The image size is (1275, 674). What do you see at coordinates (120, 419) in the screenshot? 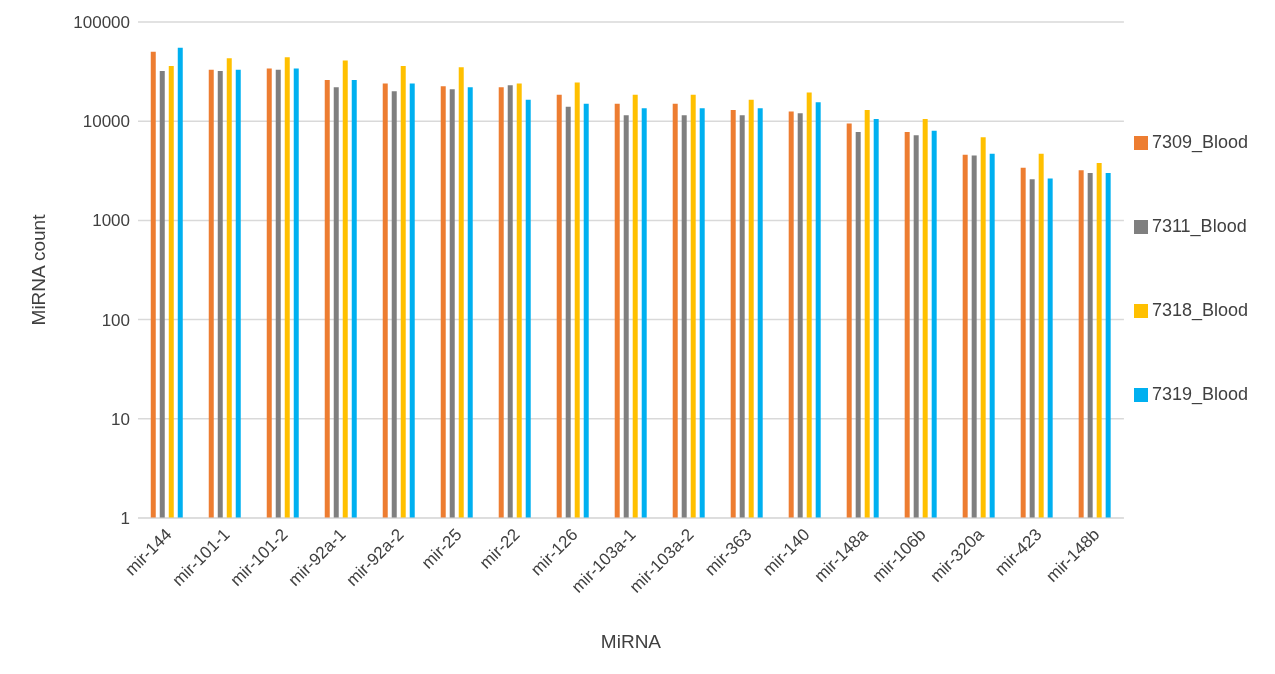
I see `y-tick-label: 10` at bounding box center [120, 419].